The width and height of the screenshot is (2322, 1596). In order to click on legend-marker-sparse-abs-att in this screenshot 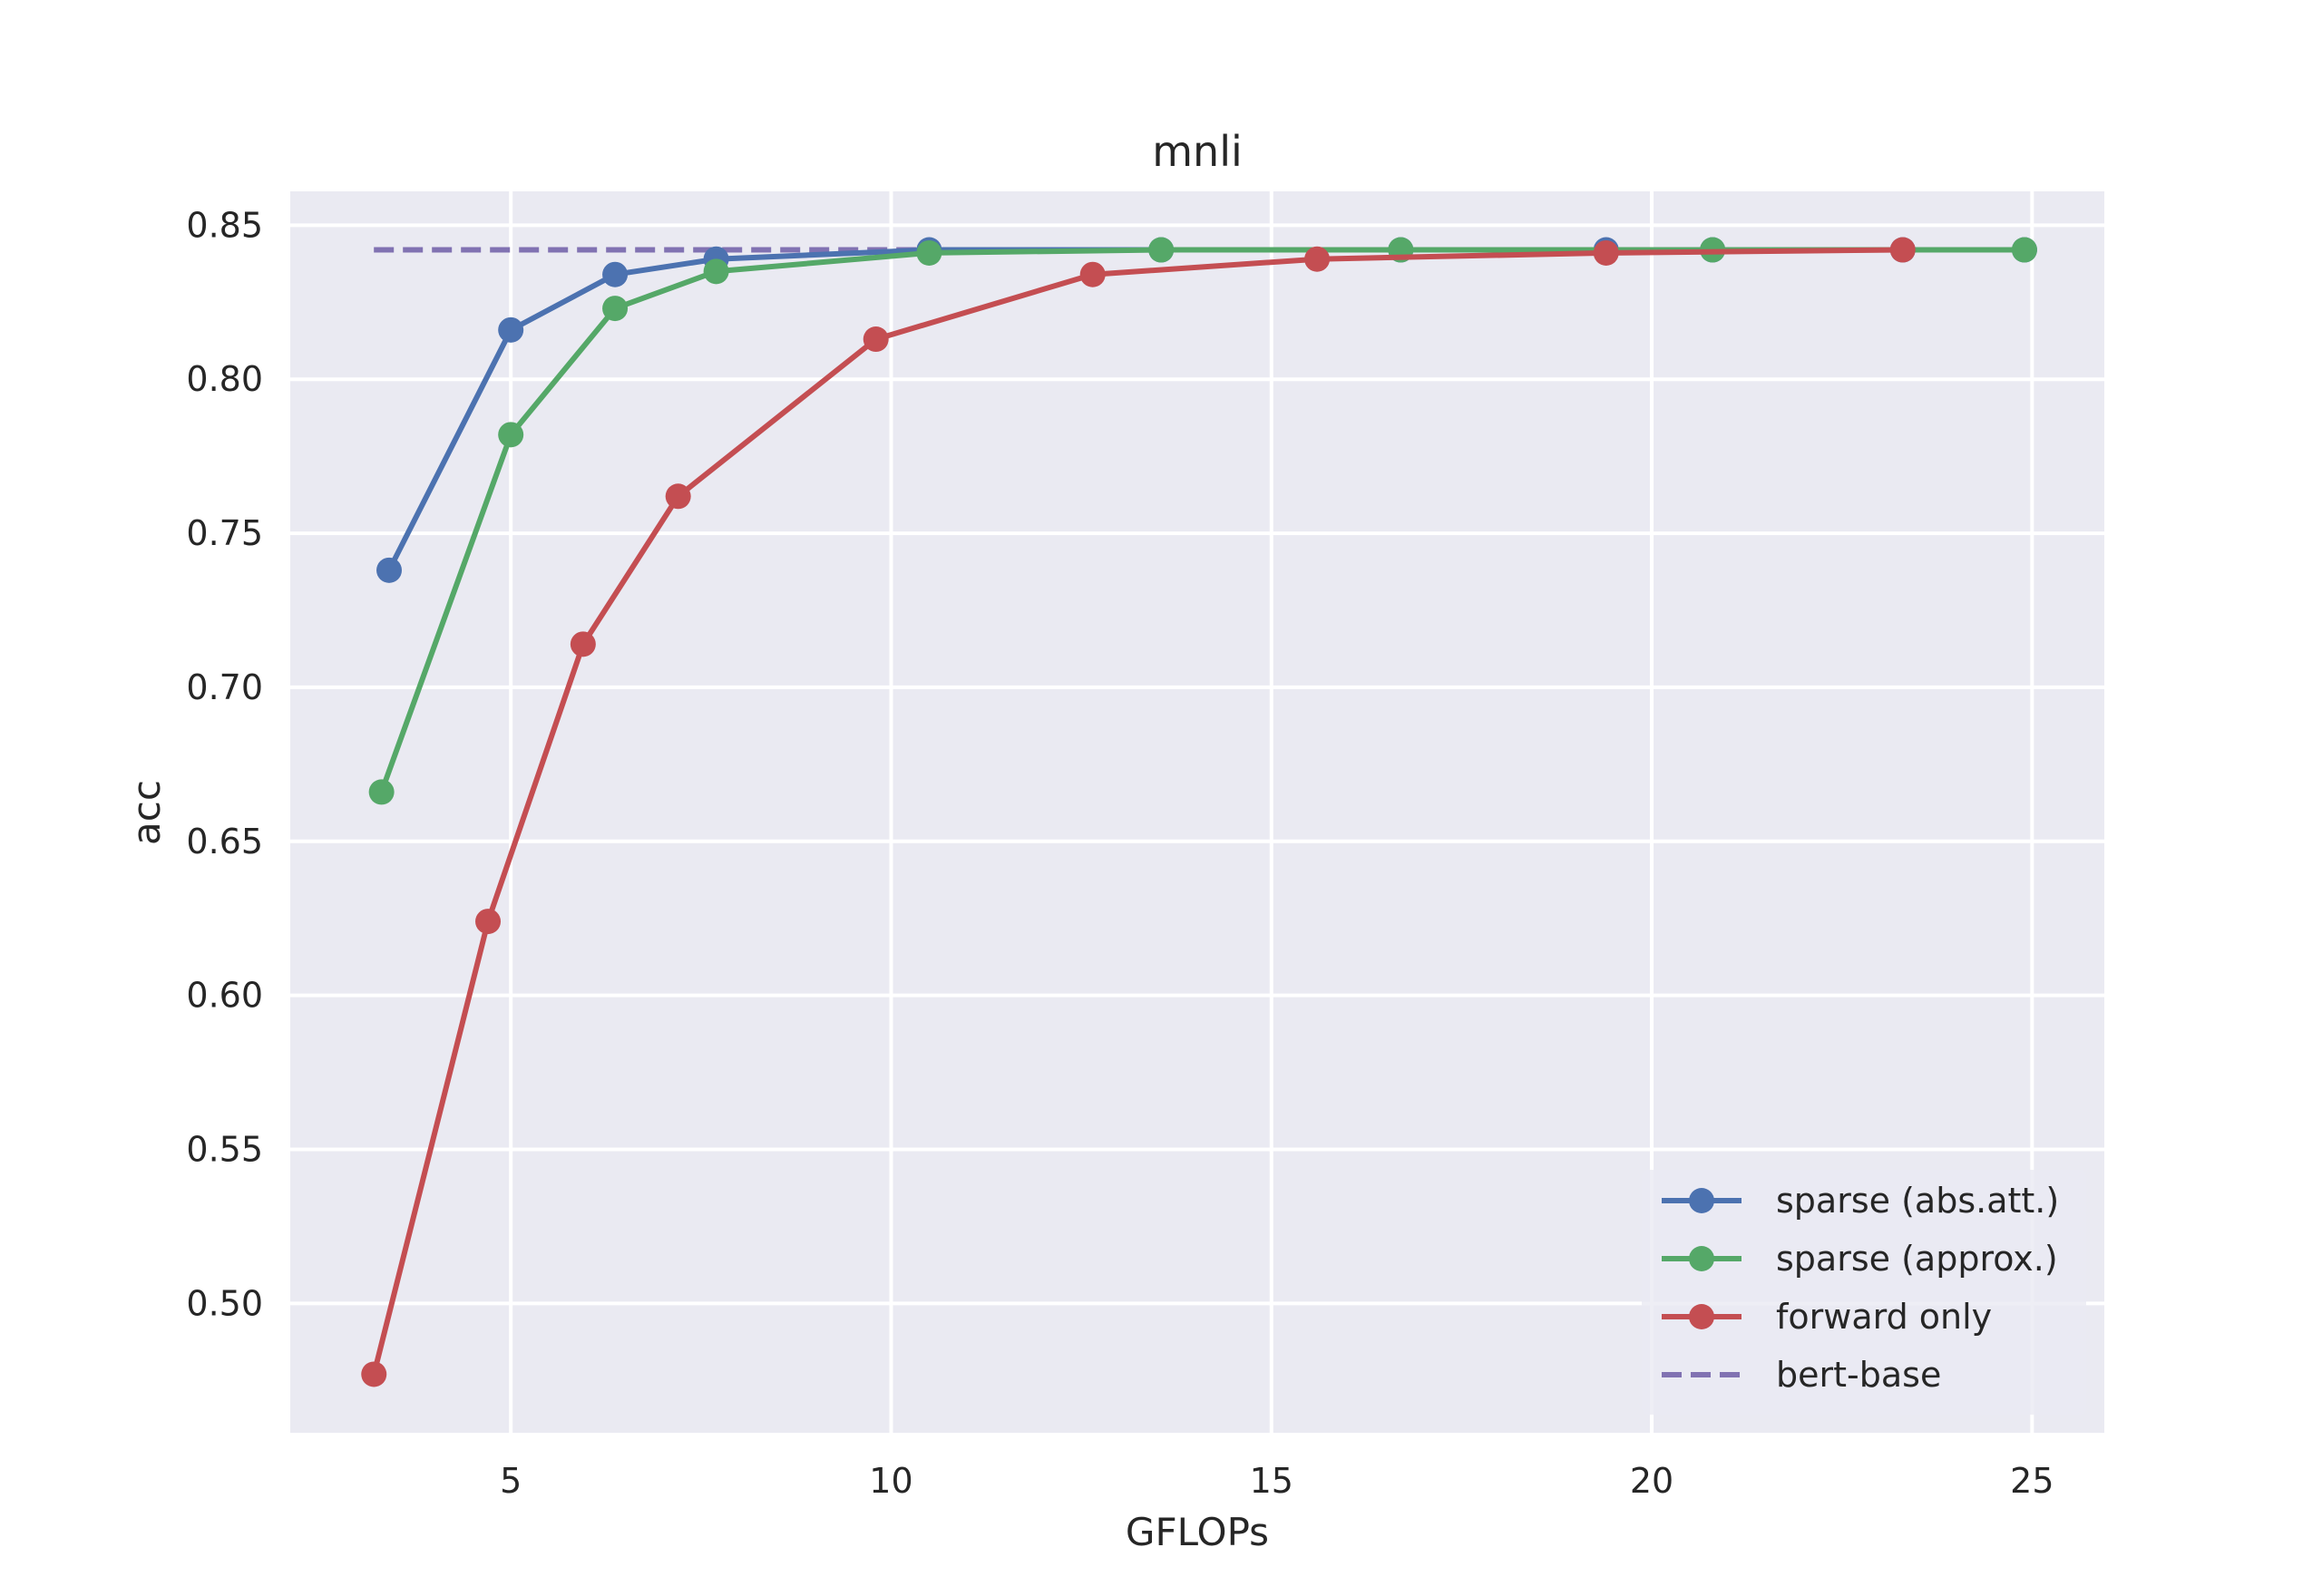, I will do `click(1701, 1200)`.